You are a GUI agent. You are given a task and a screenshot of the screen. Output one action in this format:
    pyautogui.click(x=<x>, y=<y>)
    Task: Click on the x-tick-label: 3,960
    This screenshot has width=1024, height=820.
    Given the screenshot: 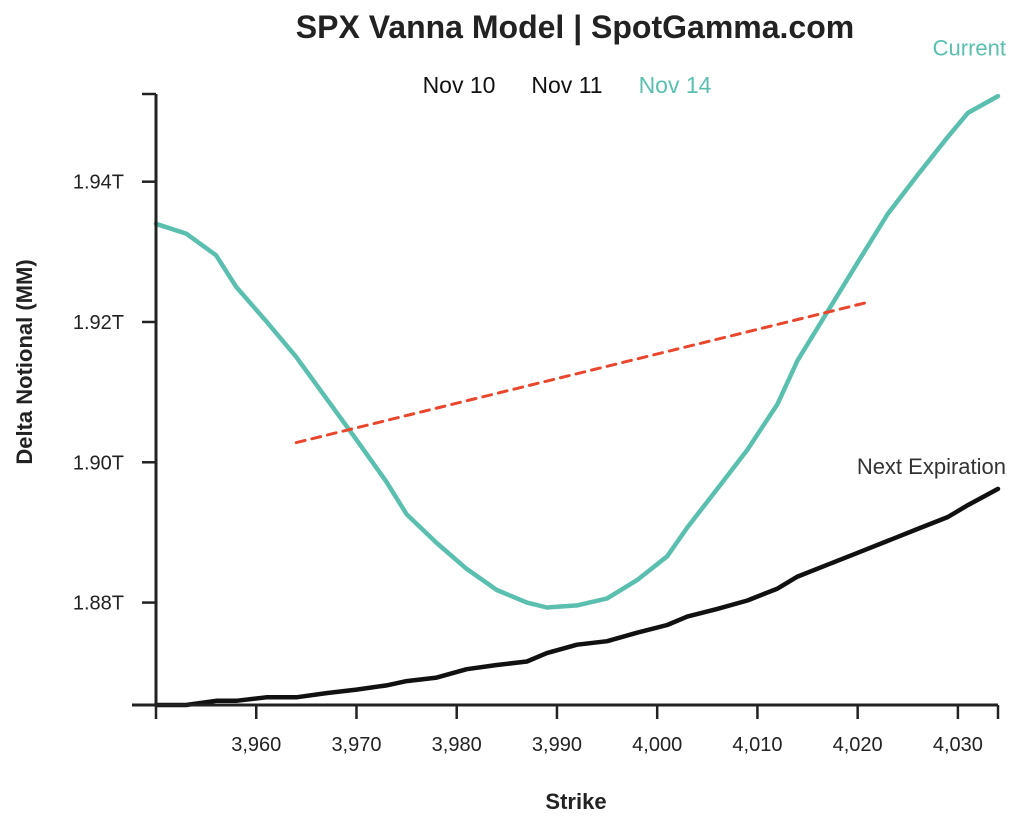 What is the action you would take?
    pyautogui.click(x=256, y=745)
    